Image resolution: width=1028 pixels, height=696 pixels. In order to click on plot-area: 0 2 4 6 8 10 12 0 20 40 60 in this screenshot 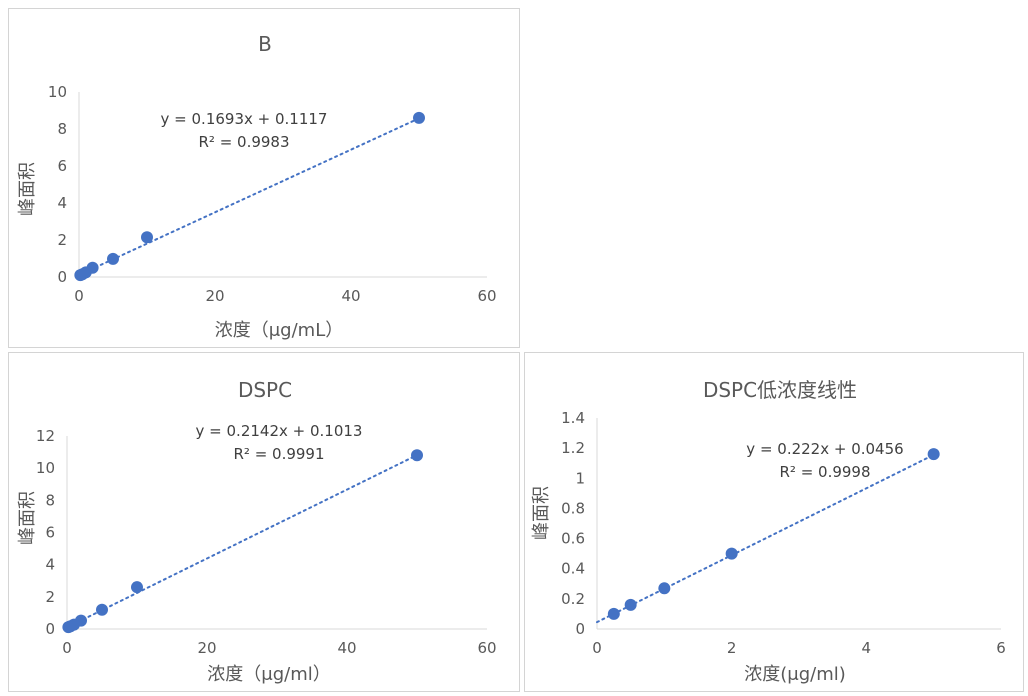, I will do `click(266, 542)`.